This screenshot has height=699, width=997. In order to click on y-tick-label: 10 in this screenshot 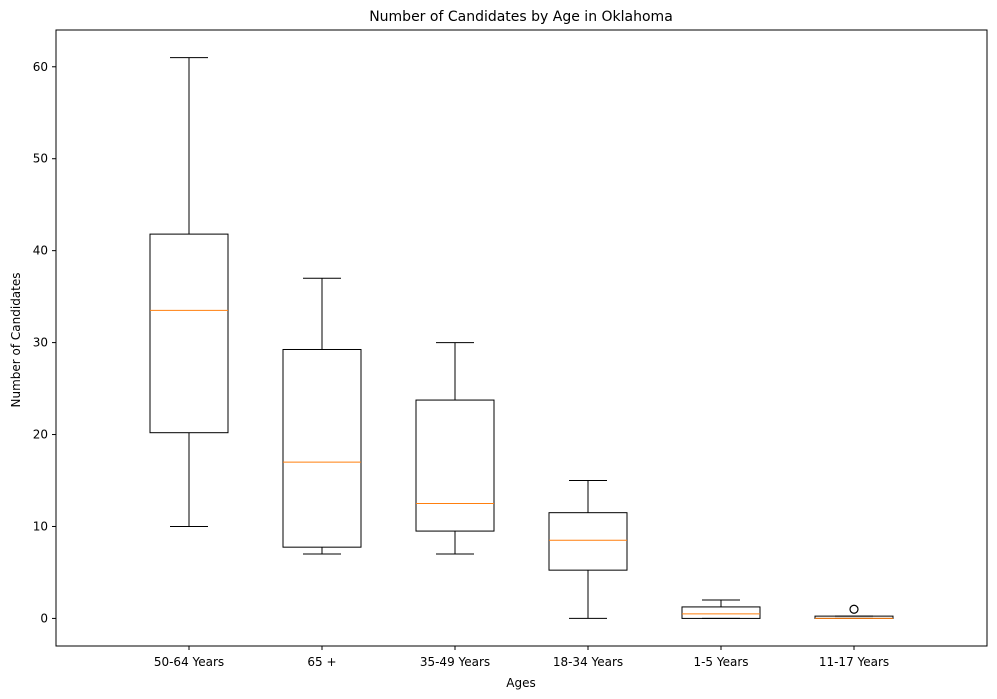, I will do `click(40, 526)`.